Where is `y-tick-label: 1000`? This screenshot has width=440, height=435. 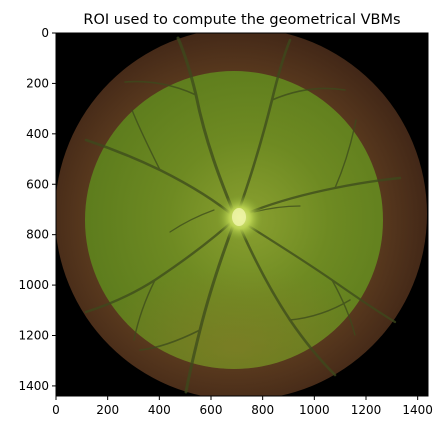 y-tick-label: 1000 is located at coordinates (33, 285).